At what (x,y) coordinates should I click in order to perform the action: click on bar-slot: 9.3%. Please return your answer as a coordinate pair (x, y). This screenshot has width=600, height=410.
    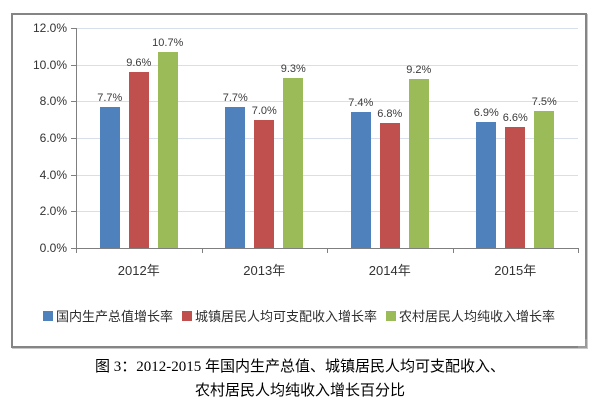
    Looking at the image, I should click on (293, 138).